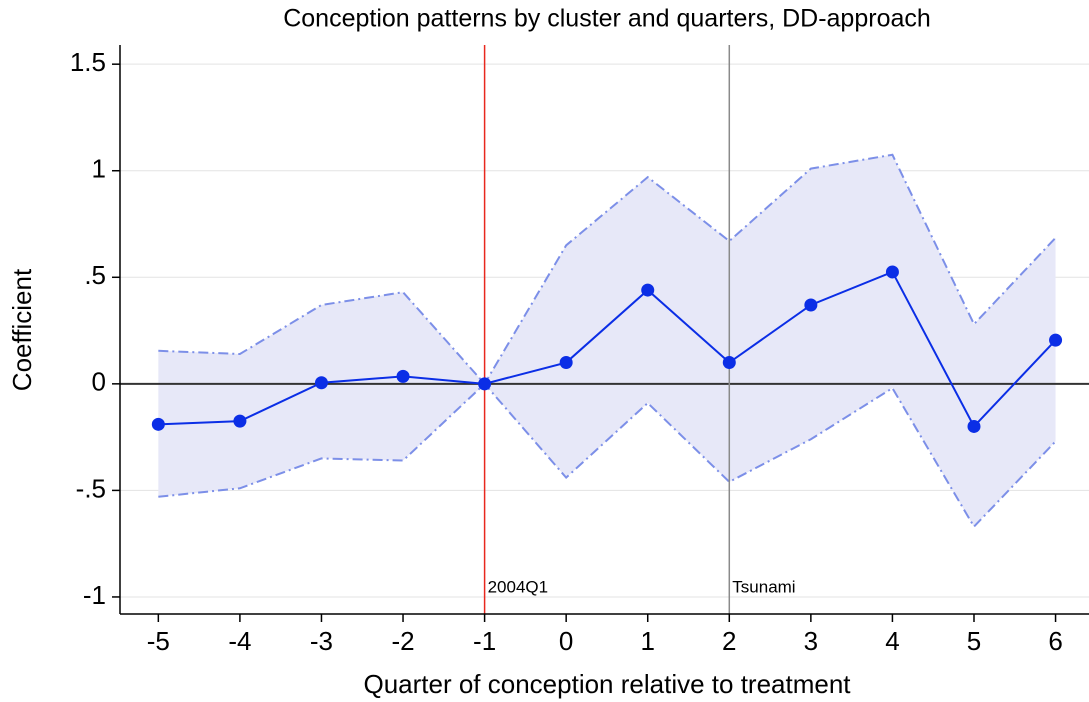  What do you see at coordinates (94, 595) in the screenshot?
I see `y-tick-label: -1` at bounding box center [94, 595].